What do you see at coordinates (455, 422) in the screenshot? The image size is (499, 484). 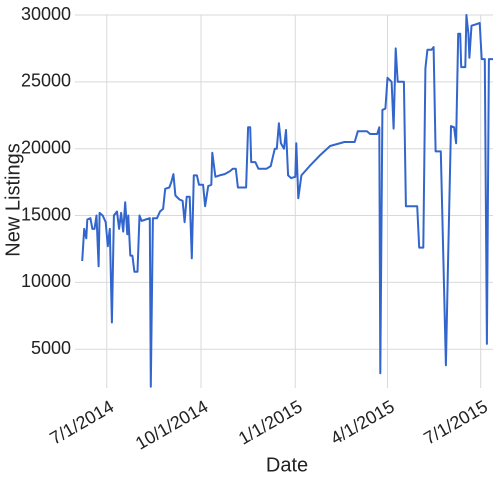 I see `x-tick-label: 7/1/2015` at bounding box center [455, 422].